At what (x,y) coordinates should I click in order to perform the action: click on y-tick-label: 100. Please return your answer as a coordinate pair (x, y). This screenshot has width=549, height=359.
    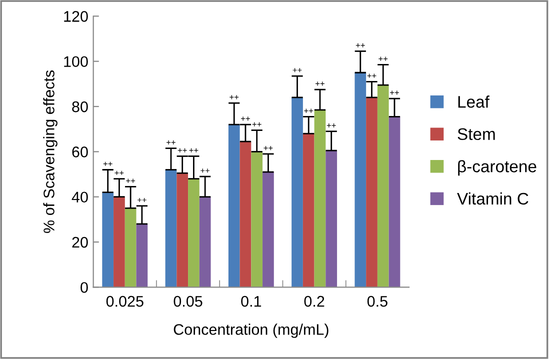
    Looking at the image, I should click on (76, 62).